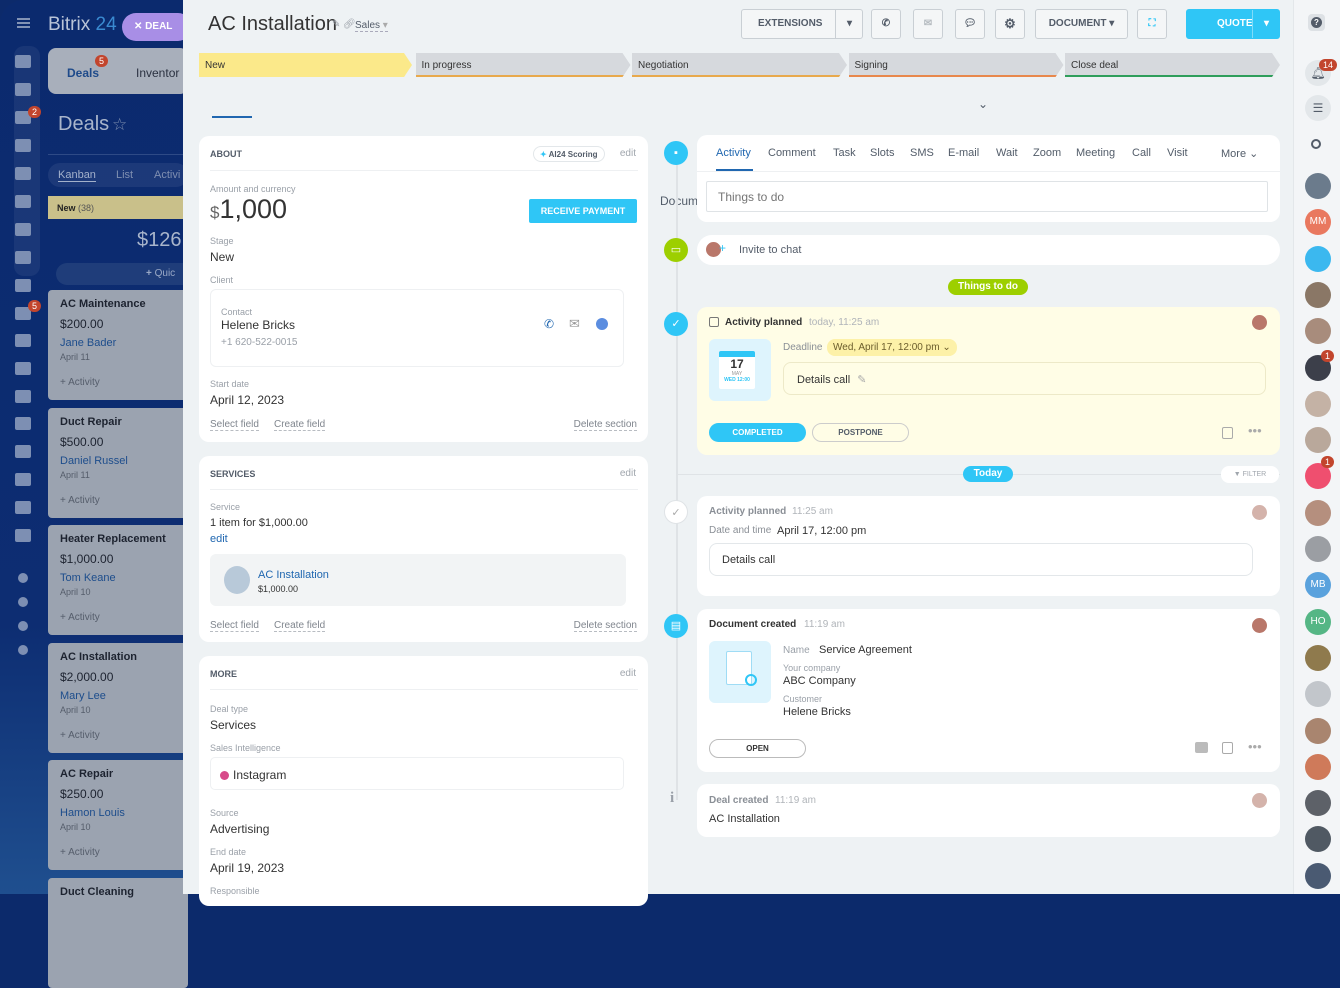 This screenshot has width=1340, height=988. Describe the element at coordinates (1047, 153) in the screenshot. I see `activity-tab-zoom: Zoom` at that location.